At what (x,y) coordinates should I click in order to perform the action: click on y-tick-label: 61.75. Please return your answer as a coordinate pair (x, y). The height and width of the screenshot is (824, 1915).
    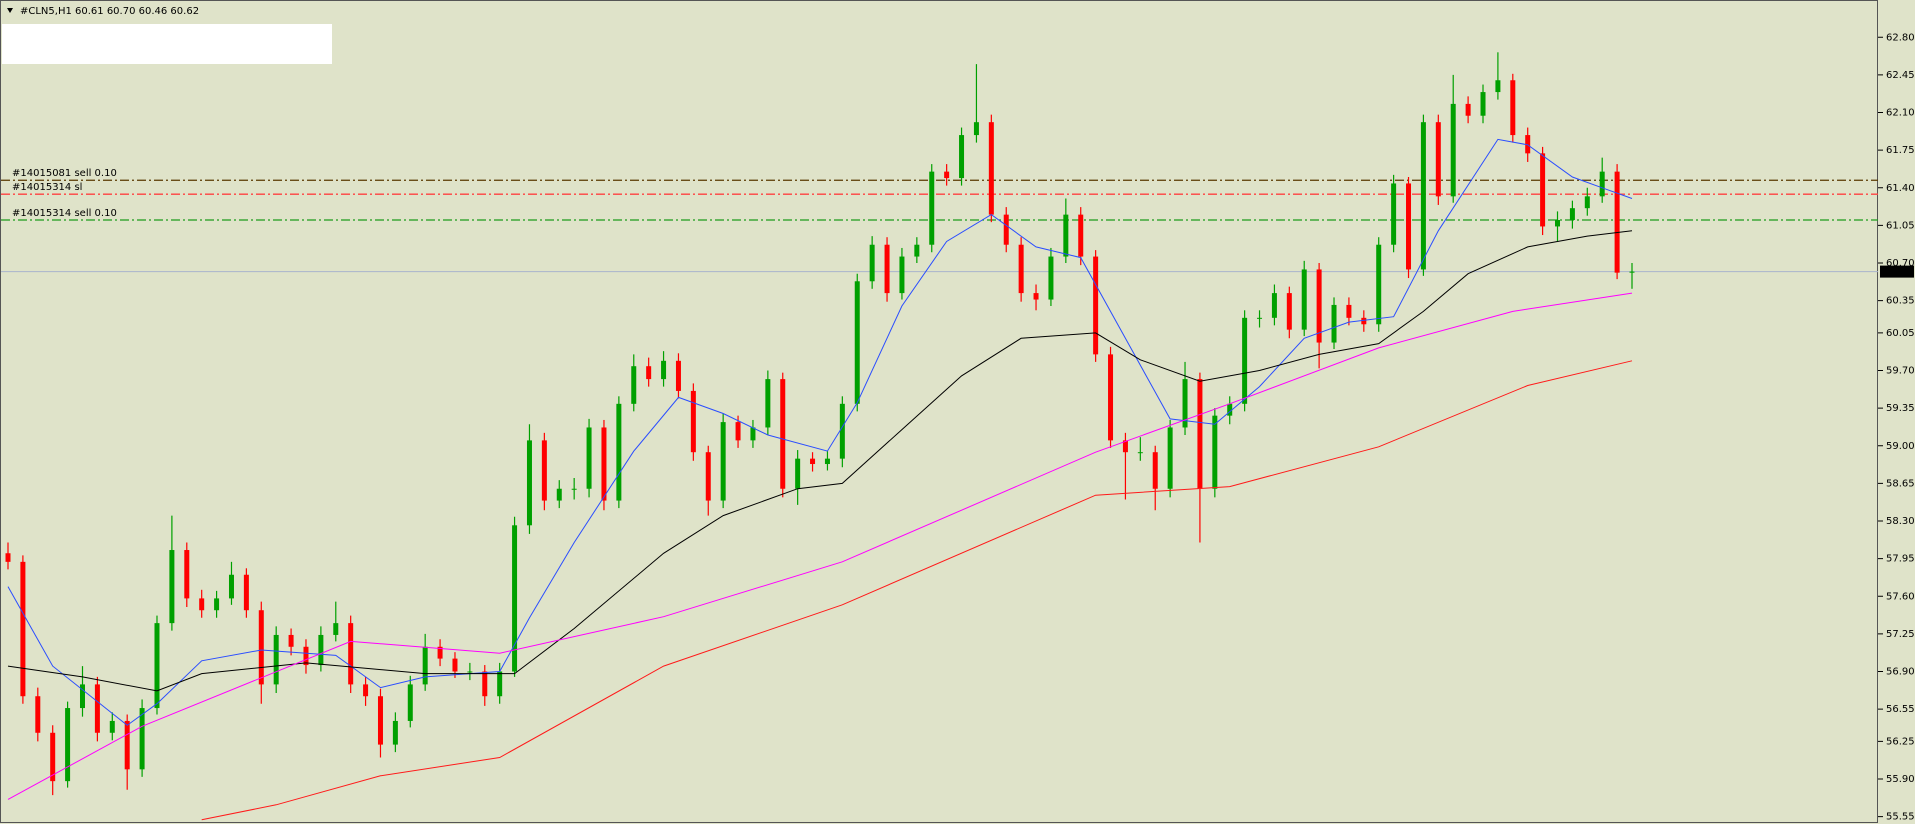
    Looking at the image, I should click on (1900, 150).